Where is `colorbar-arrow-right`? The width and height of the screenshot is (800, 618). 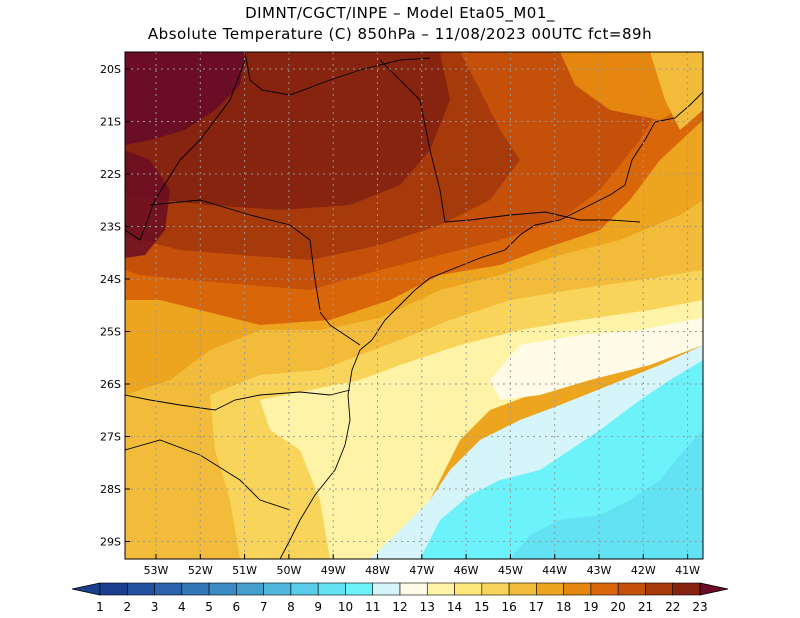
colorbar-arrow-right is located at coordinates (714, 589).